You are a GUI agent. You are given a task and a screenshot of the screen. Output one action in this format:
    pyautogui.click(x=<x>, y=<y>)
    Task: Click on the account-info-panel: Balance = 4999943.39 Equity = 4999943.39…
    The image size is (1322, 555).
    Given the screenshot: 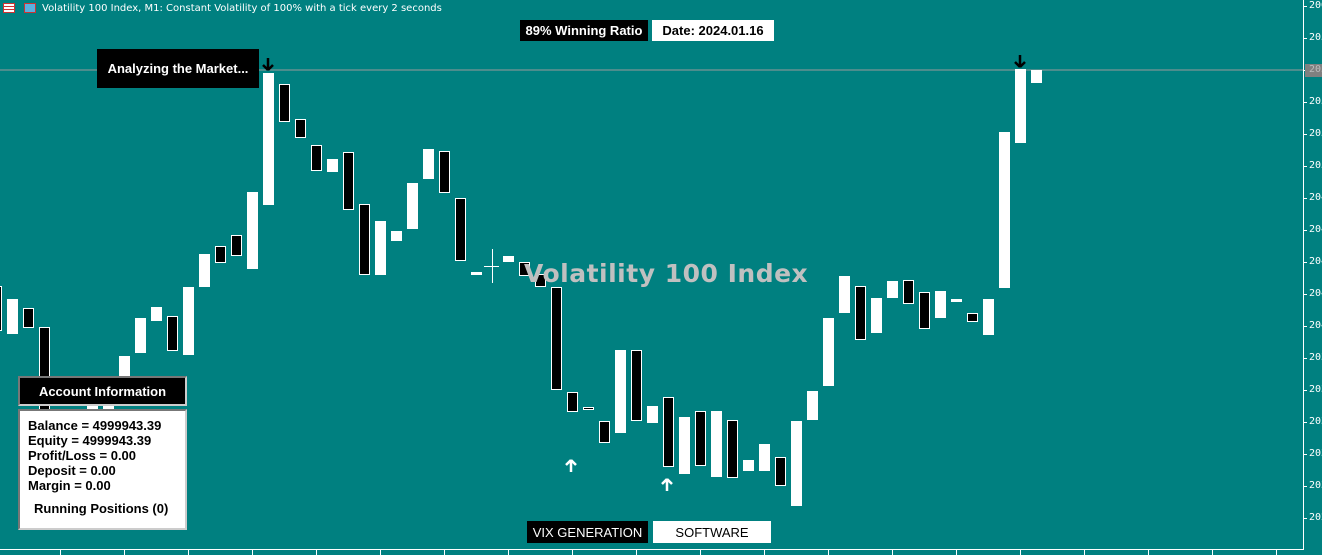 What is the action you would take?
    pyautogui.click(x=102, y=469)
    